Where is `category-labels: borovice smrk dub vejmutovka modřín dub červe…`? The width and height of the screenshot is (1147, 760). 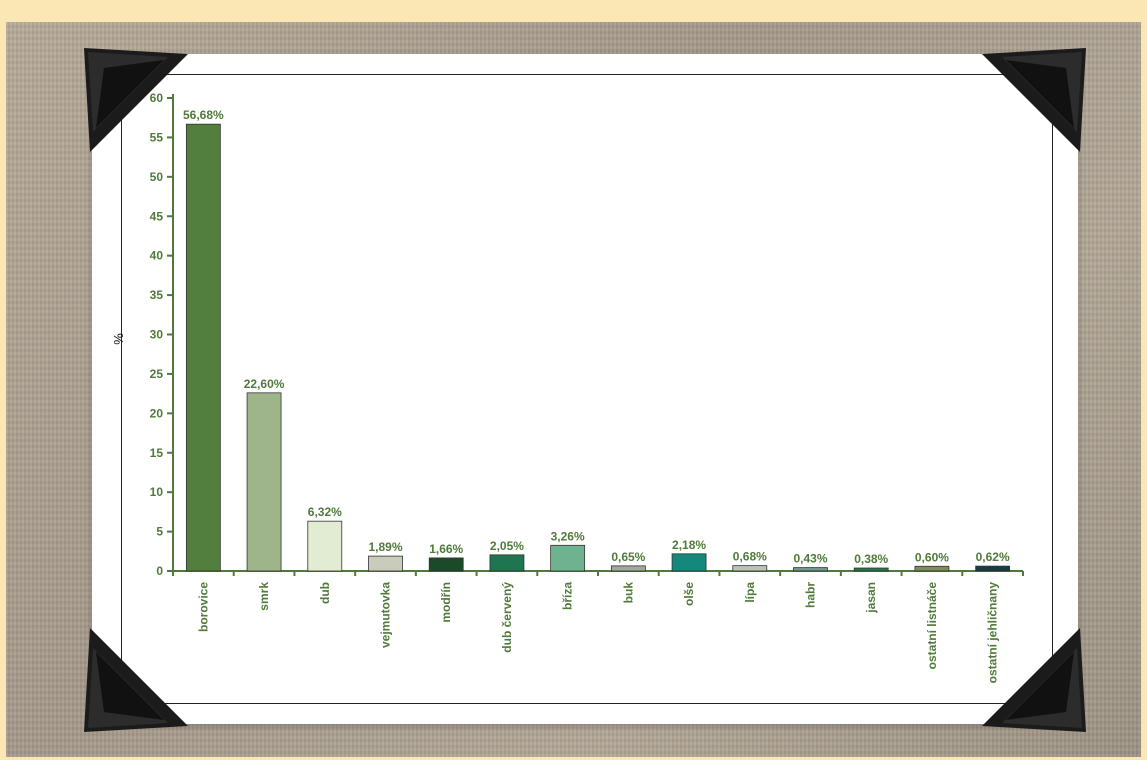
category-labels: borovice smrk dub vejmutovka modřín dub červe… is located at coordinates (597, 633).